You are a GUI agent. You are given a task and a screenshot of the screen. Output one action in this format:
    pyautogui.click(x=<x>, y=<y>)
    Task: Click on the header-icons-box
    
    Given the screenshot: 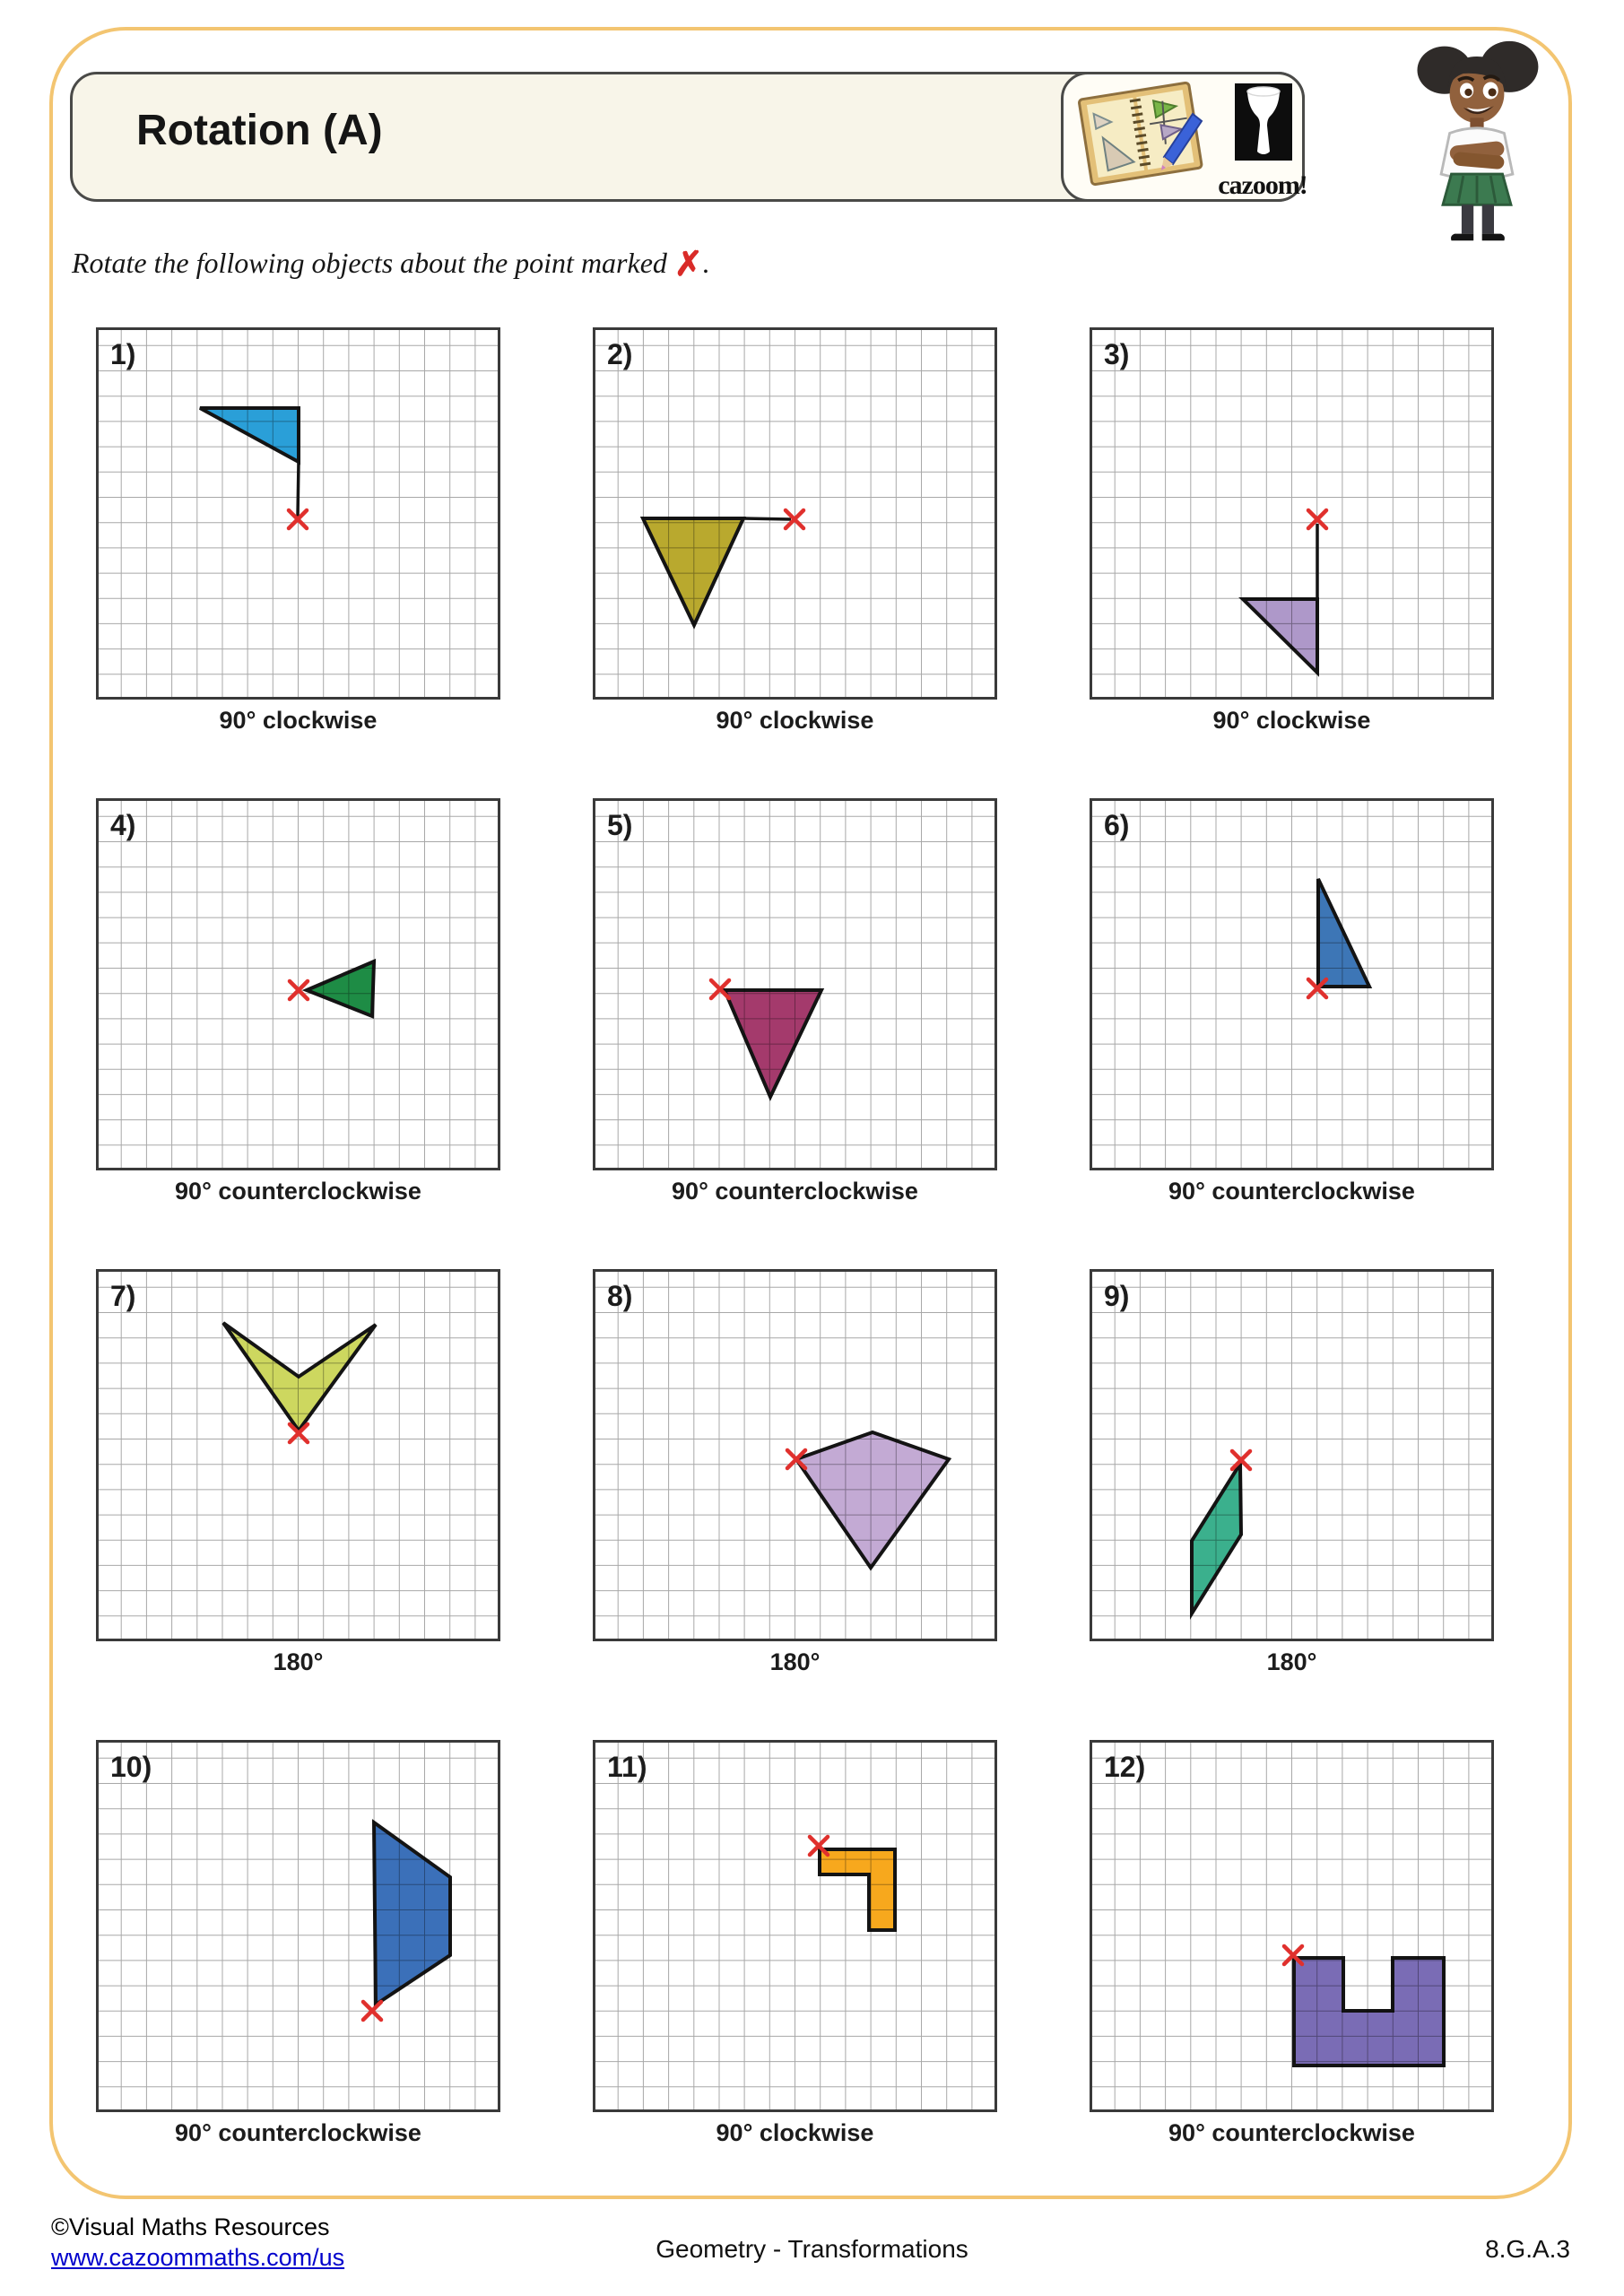 What is the action you would take?
    pyautogui.click(x=1183, y=137)
    